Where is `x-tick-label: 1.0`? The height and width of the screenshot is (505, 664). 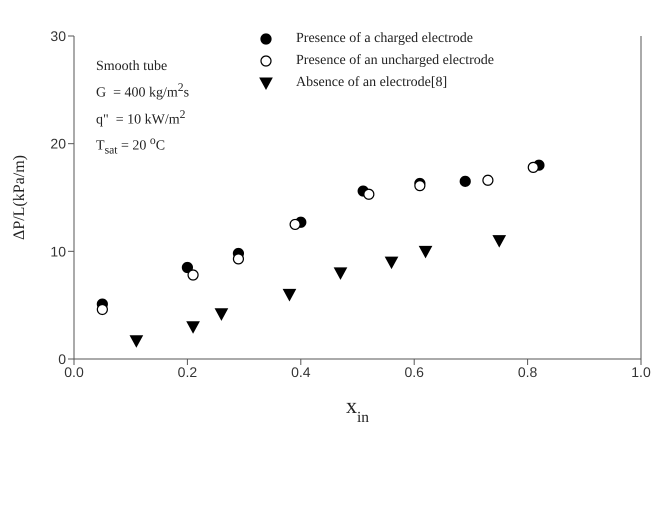 x-tick-label: 1.0 is located at coordinates (641, 372).